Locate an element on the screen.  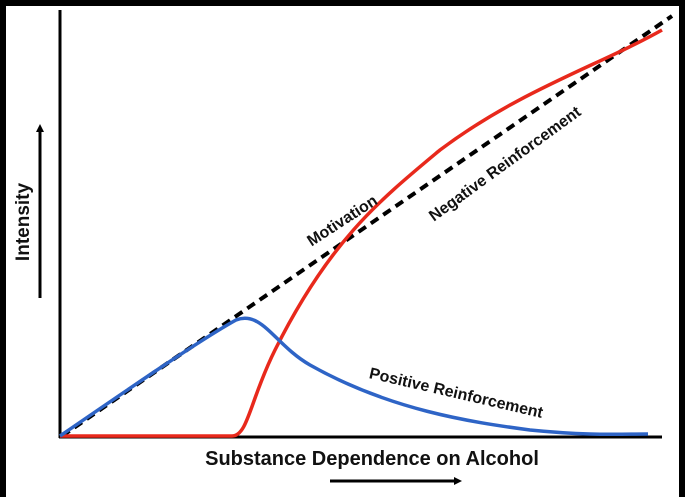
x-axis-label: Substance Dependence on Alcohol is located at coordinates (372, 459).